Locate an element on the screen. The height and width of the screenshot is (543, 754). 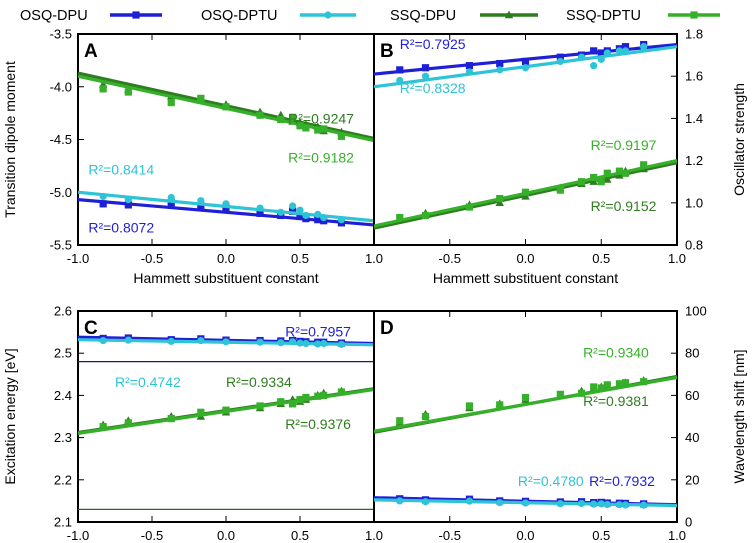
legend-label-ssq-dpu: SSQ-DPU is located at coordinates (423, 16).